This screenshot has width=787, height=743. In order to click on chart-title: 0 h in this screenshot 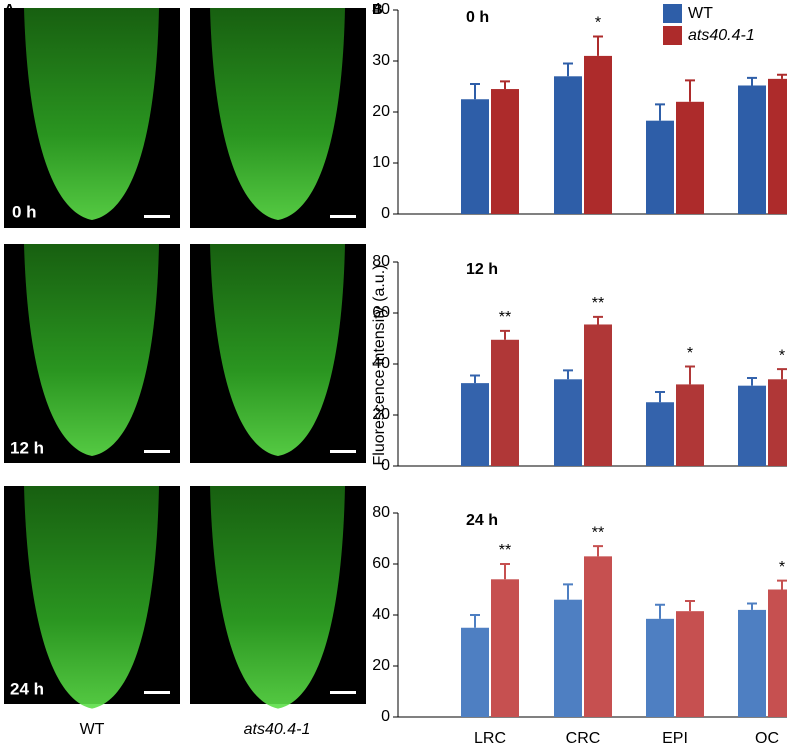, I will do `click(477, 17)`.